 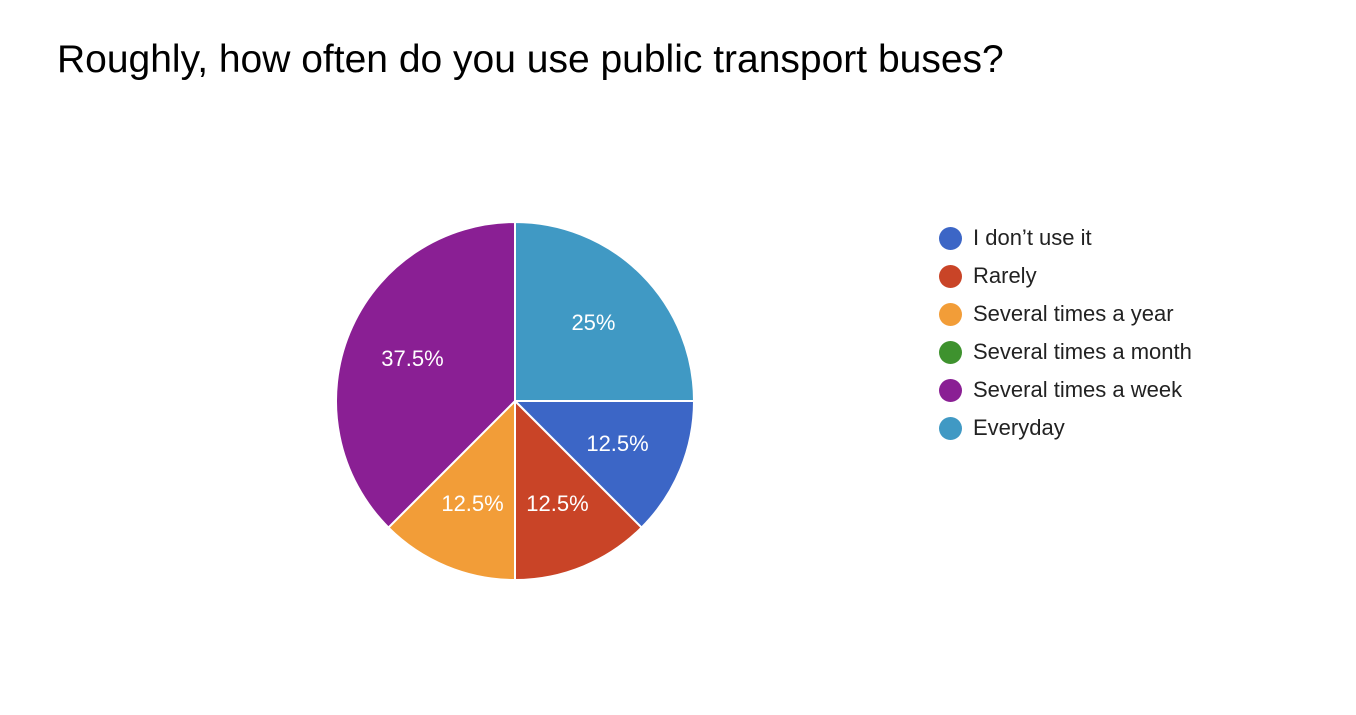 What do you see at coordinates (1082, 351) in the screenshot?
I see `legend-label-3: Several times a month` at bounding box center [1082, 351].